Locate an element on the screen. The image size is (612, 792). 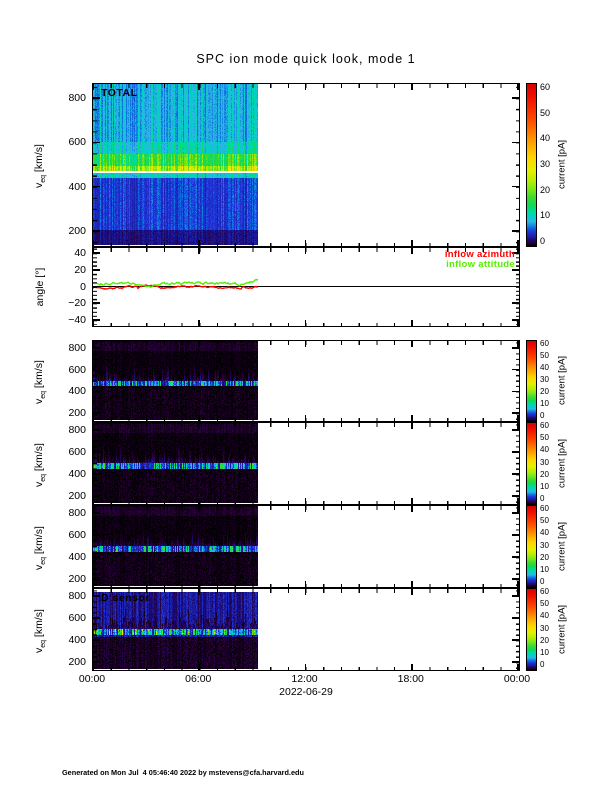
panel-canvas-sensor-c is located at coordinates (175, 546).